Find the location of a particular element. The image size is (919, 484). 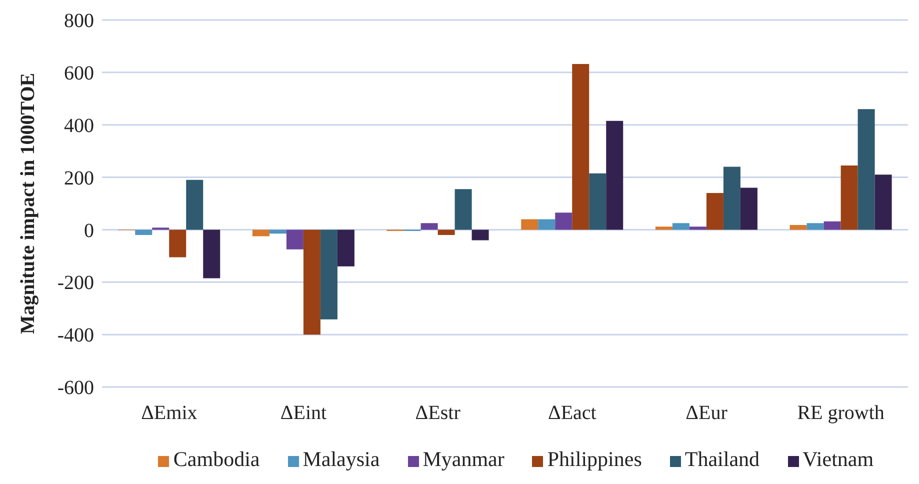

x-tick-label: ΔEur is located at coordinates (707, 413).